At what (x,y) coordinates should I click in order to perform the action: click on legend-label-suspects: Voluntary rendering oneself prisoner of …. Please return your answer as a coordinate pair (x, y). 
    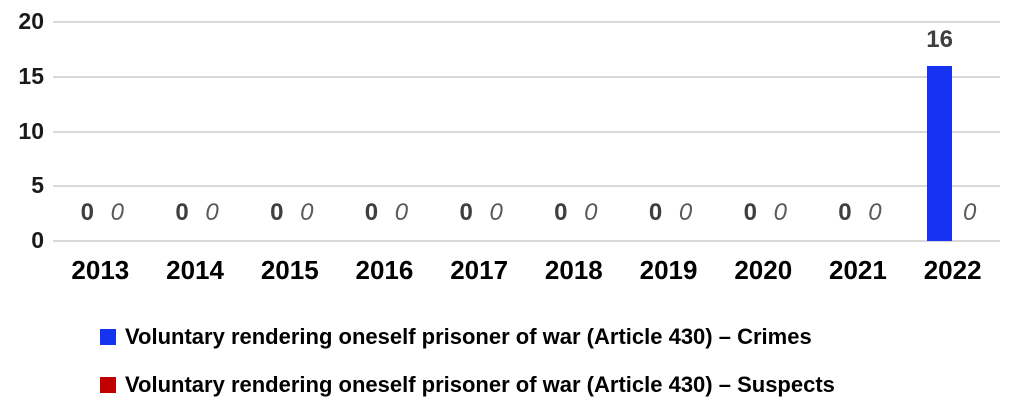
    Looking at the image, I should click on (480, 384).